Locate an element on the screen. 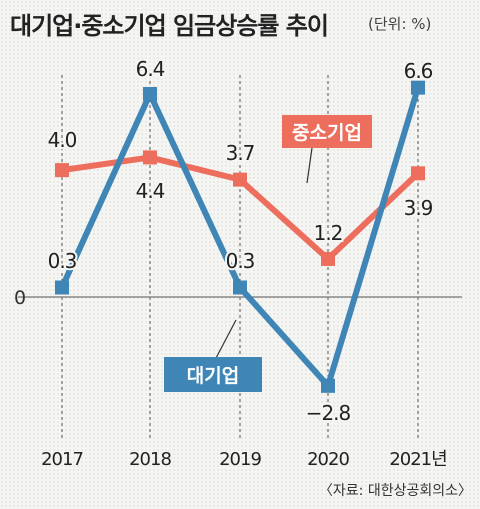  large-series-label: 대기업 is located at coordinates (213, 376).